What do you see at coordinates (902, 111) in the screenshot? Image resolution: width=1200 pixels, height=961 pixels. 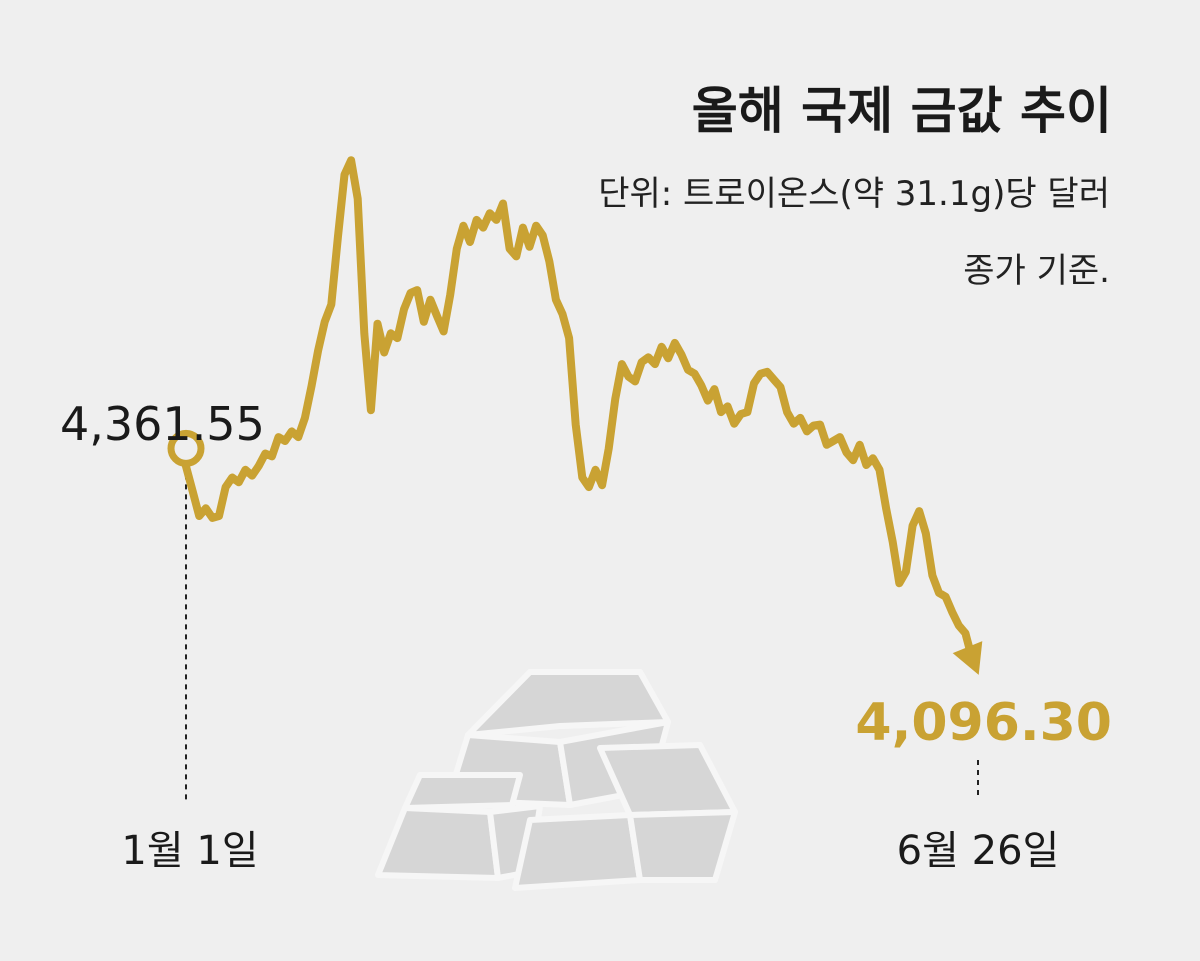 I see `chart-title: 올해 국제 금값 추이` at bounding box center [902, 111].